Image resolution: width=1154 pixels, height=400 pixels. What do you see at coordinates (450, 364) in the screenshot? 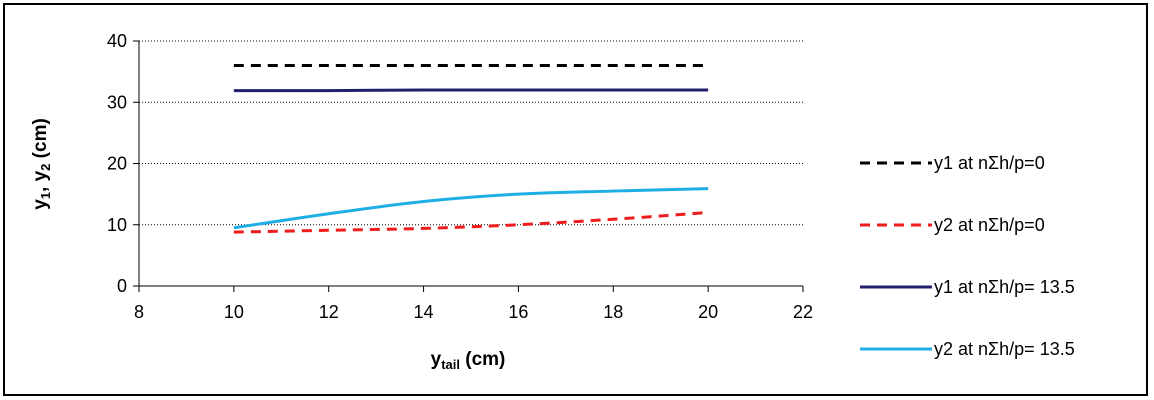
I see `x-axis-title-sub: tail` at bounding box center [450, 364].